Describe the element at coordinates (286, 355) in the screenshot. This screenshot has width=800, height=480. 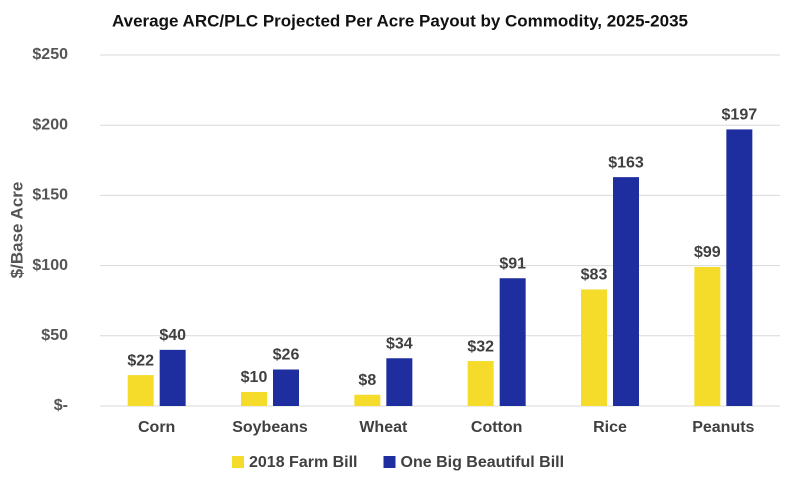
I see `value-label: $26` at that location.